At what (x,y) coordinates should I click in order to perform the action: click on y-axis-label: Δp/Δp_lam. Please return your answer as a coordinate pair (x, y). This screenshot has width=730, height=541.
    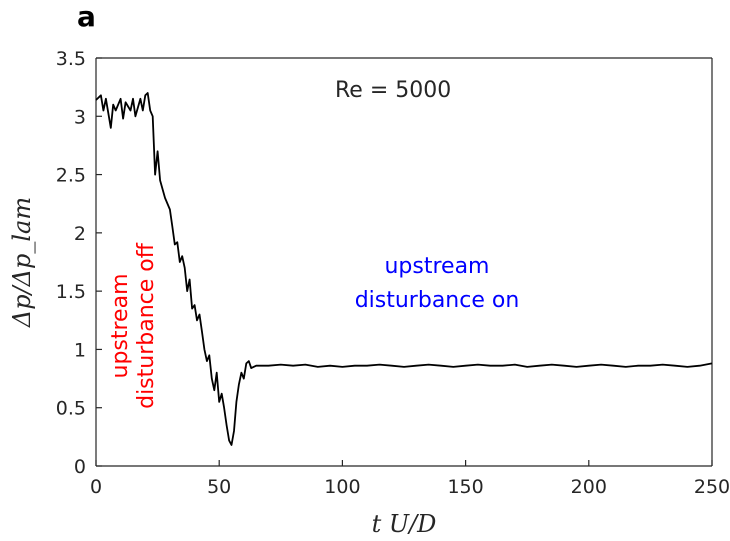
    Looking at the image, I should click on (22, 262).